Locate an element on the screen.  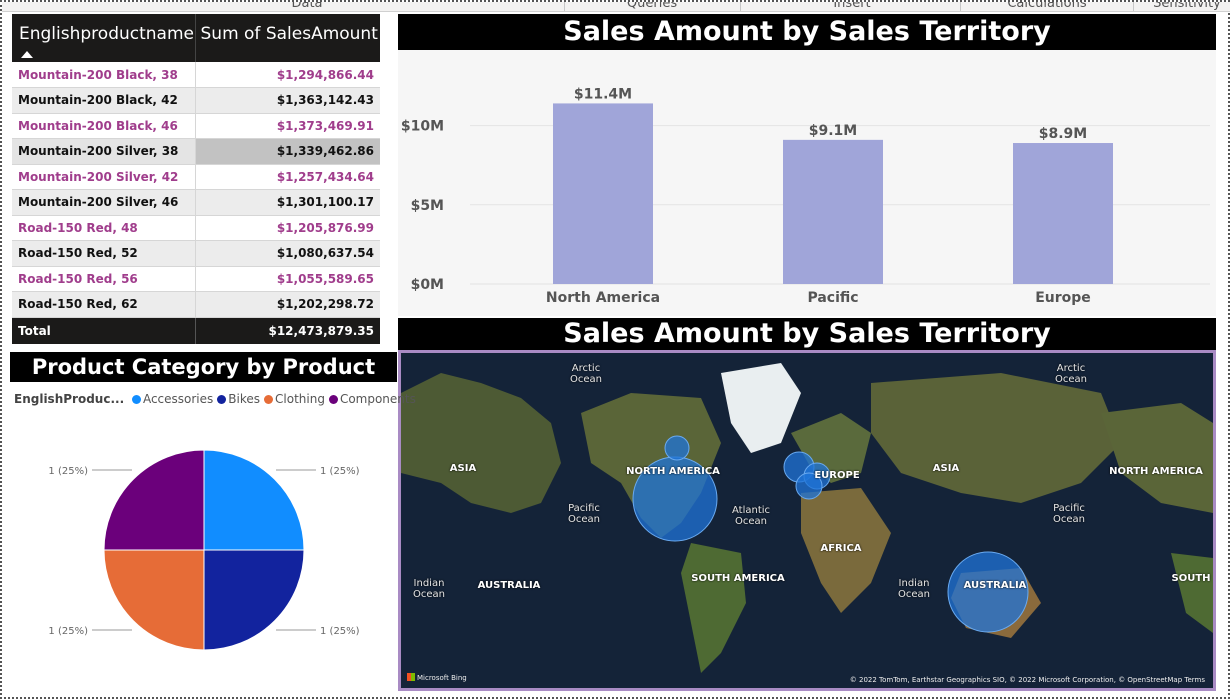
total-label: Total is located at coordinates (103, 330).